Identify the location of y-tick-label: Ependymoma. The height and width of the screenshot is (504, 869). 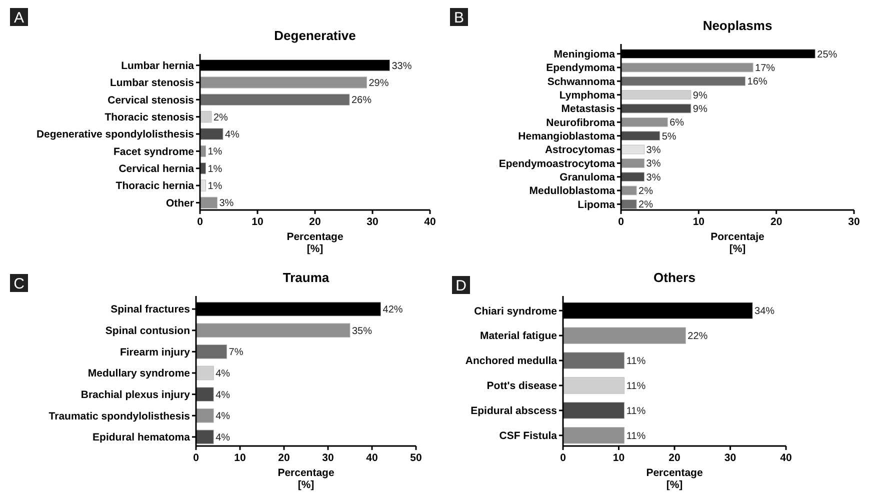
(581, 68).